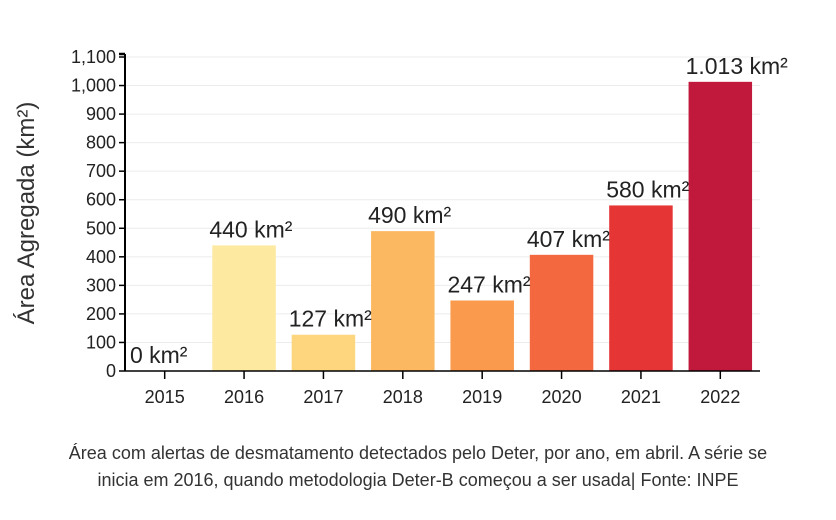  What do you see at coordinates (641, 288) in the screenshot?
I see `bar-2021` at bounding box center [641, 288].